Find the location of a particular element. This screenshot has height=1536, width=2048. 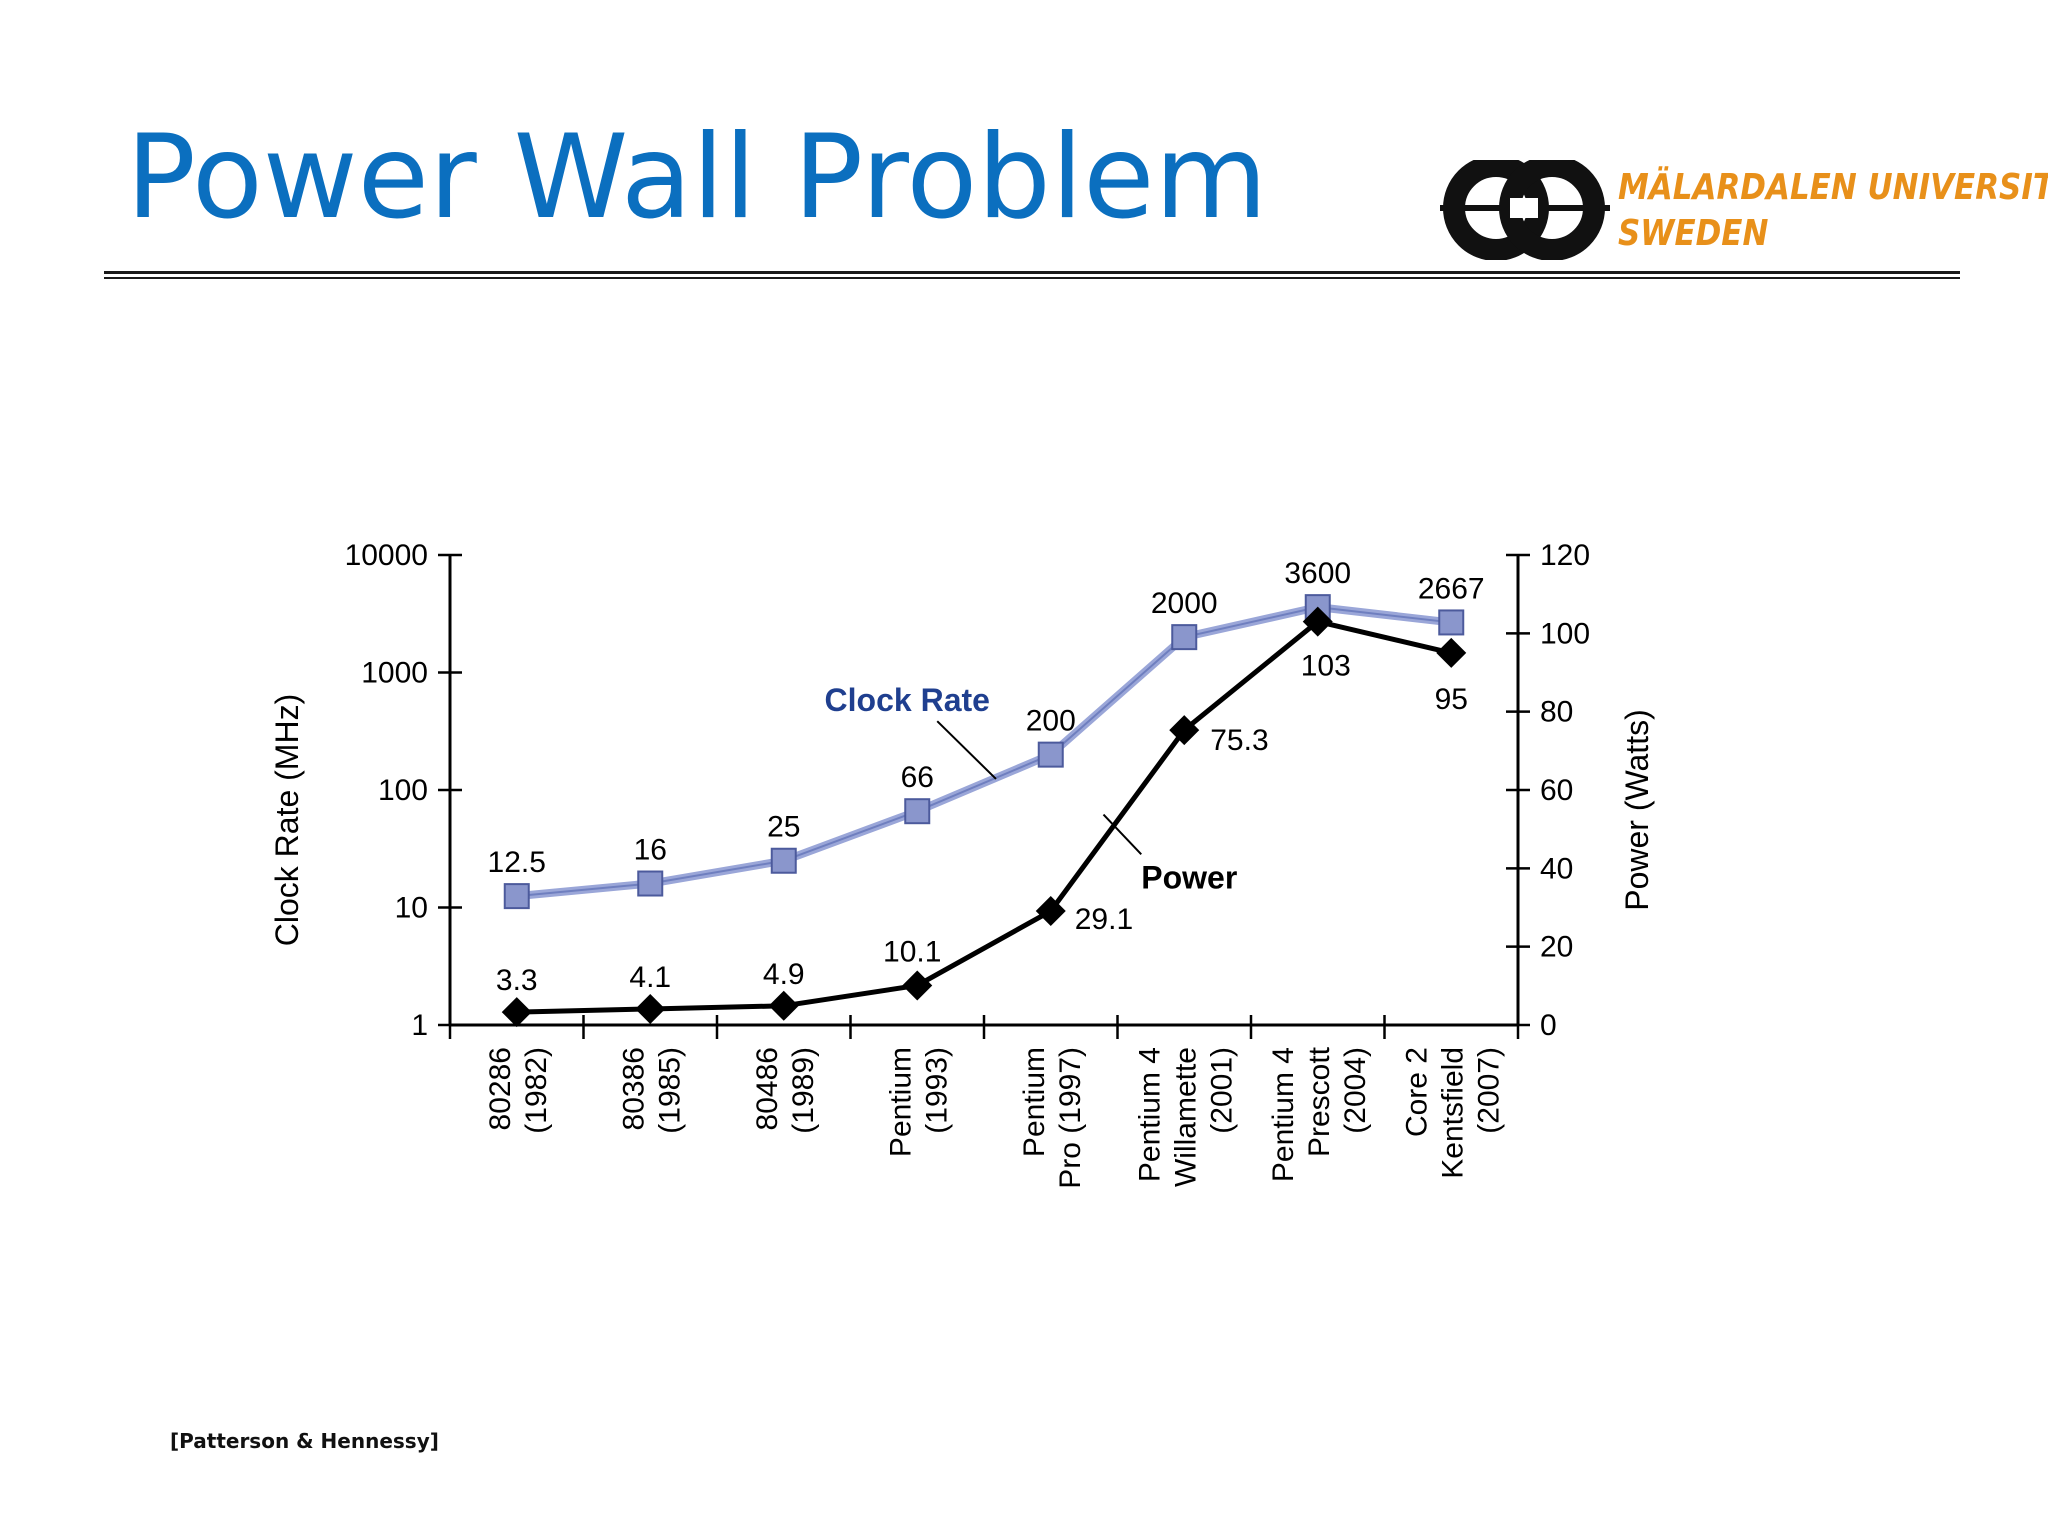

logo-text-country: SWEDEN is located at coordinates (1693, 233).